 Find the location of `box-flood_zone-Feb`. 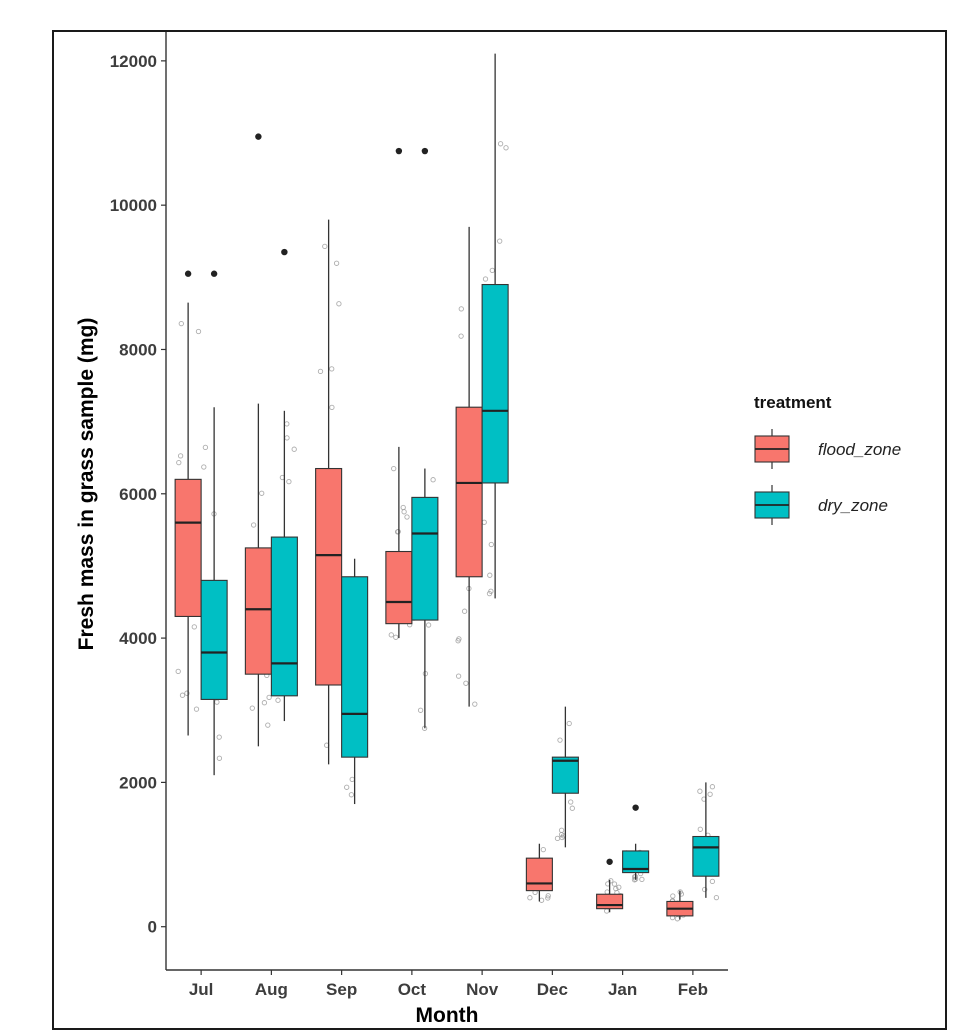

box-flood_zone-Feb is located at coordinates (680, 905).